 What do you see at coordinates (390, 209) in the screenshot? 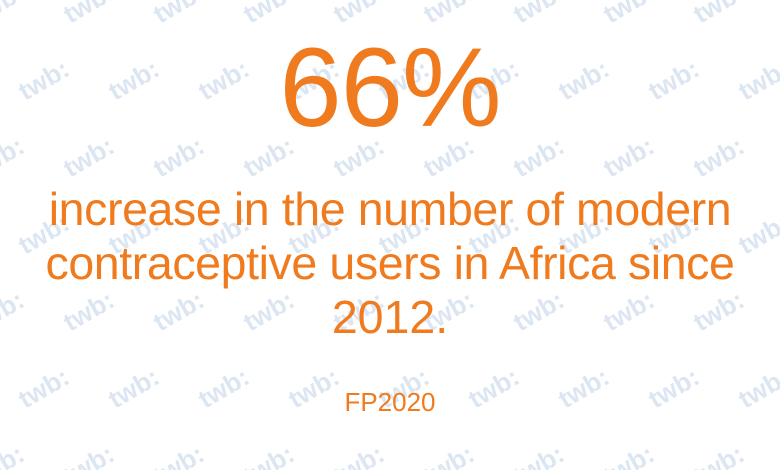
I see `body-line-1: increase in the number of modern` at bounding box center [390, 209].